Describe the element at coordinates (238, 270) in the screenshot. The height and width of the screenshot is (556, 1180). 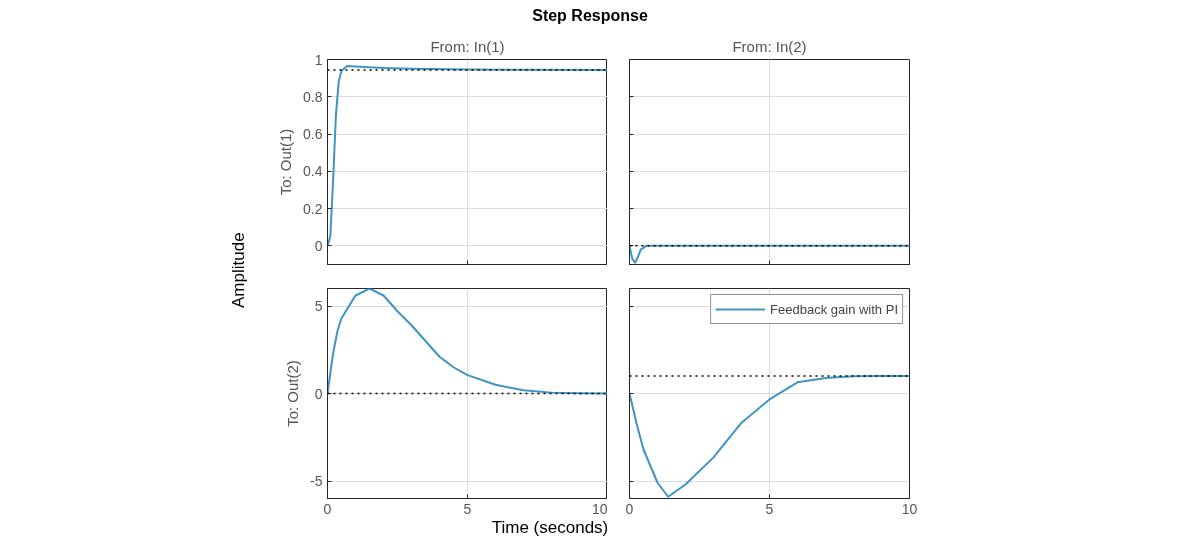
I see `text: Amplitude` at that location.